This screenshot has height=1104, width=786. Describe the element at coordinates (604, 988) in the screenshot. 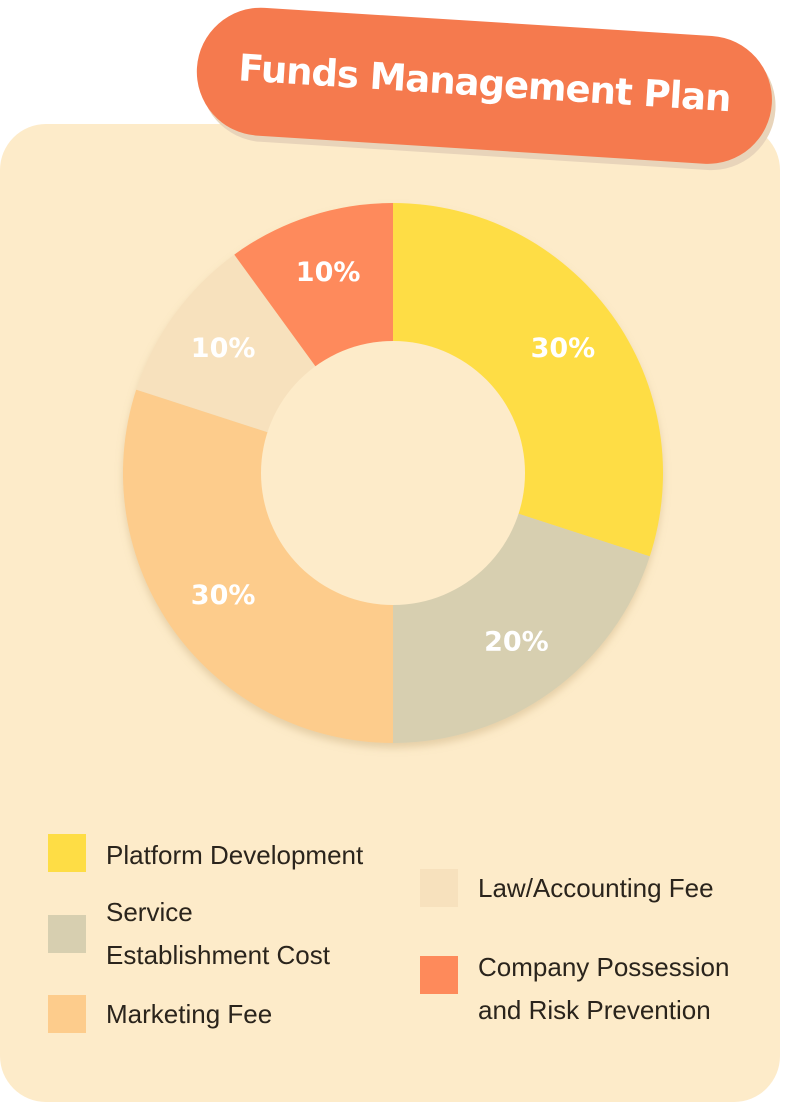

I see `legend-label: Company Possession and Risk Prevention` at that location.